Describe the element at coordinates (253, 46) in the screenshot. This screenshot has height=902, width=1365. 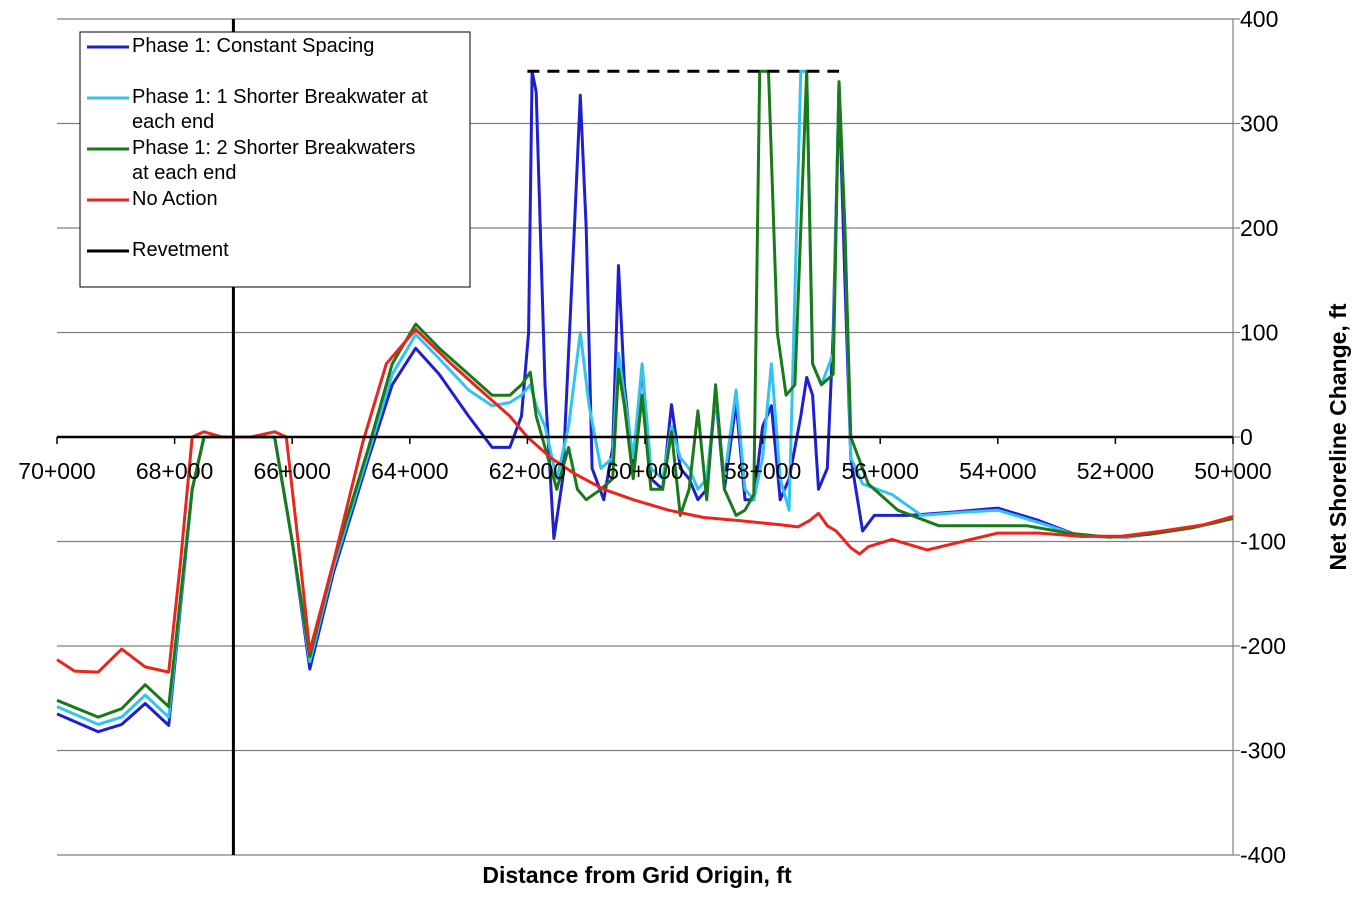
I see `legend-label-0: Phase 1: Constant Spacing` at that location.